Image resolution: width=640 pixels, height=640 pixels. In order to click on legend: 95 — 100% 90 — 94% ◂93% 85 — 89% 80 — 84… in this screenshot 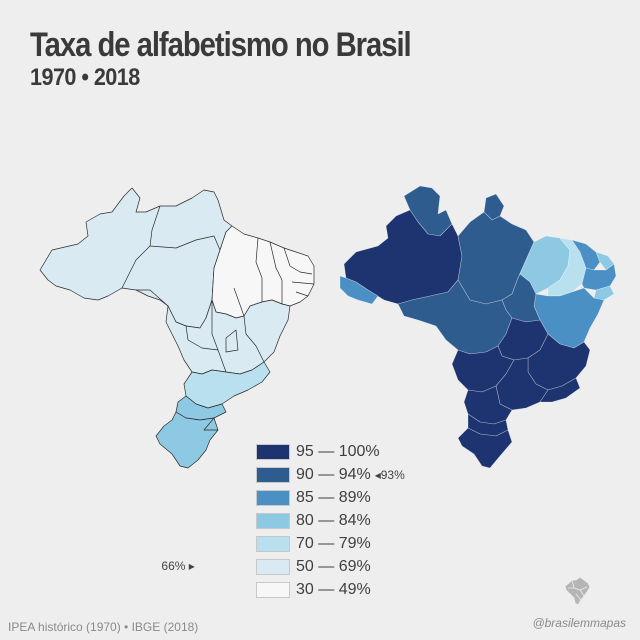, I will do `click(283, 520)`.